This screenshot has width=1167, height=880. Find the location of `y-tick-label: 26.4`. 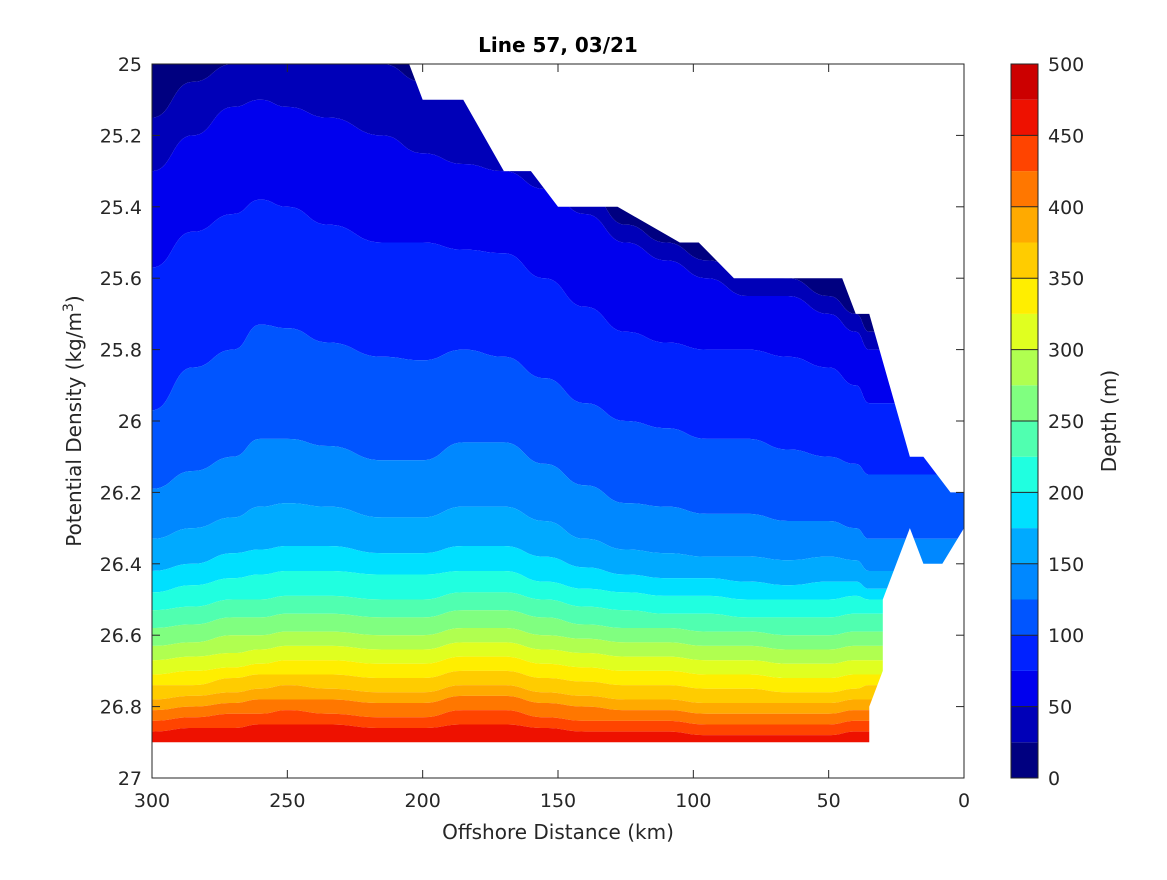

y-tick-label: 26.4 is located at coordinates (121, 565).